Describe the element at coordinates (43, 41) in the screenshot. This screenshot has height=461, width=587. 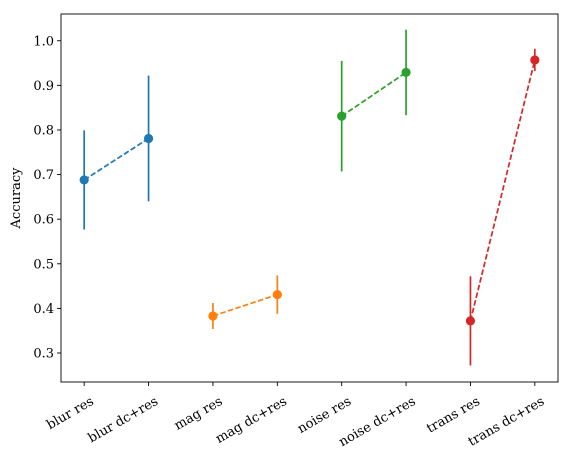
I see `y-tick-label: 1.0` at that location.